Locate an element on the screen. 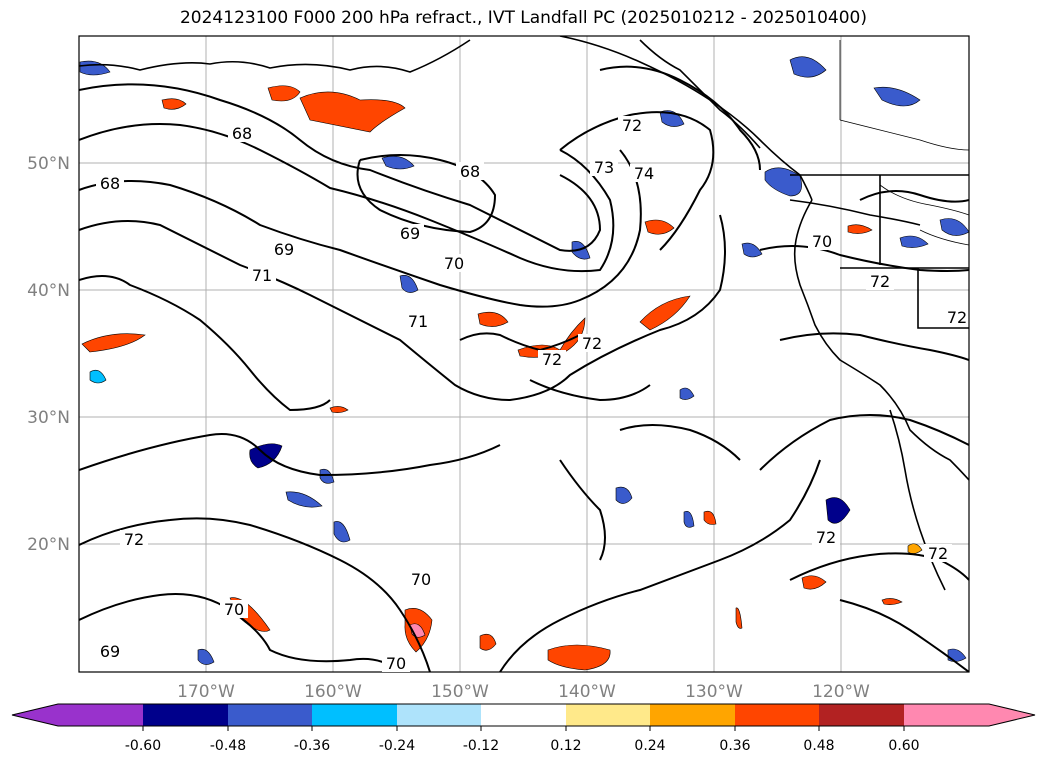 This screenshot has width=1047, height=765. colorbar-extend-min is located at coordinates (35, 715).